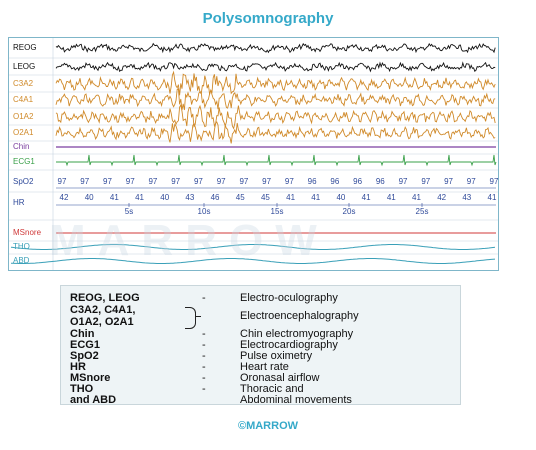 This screenshot has height=450, width=536. I want to click on time-tick-label: 10s, so click(204, 211).